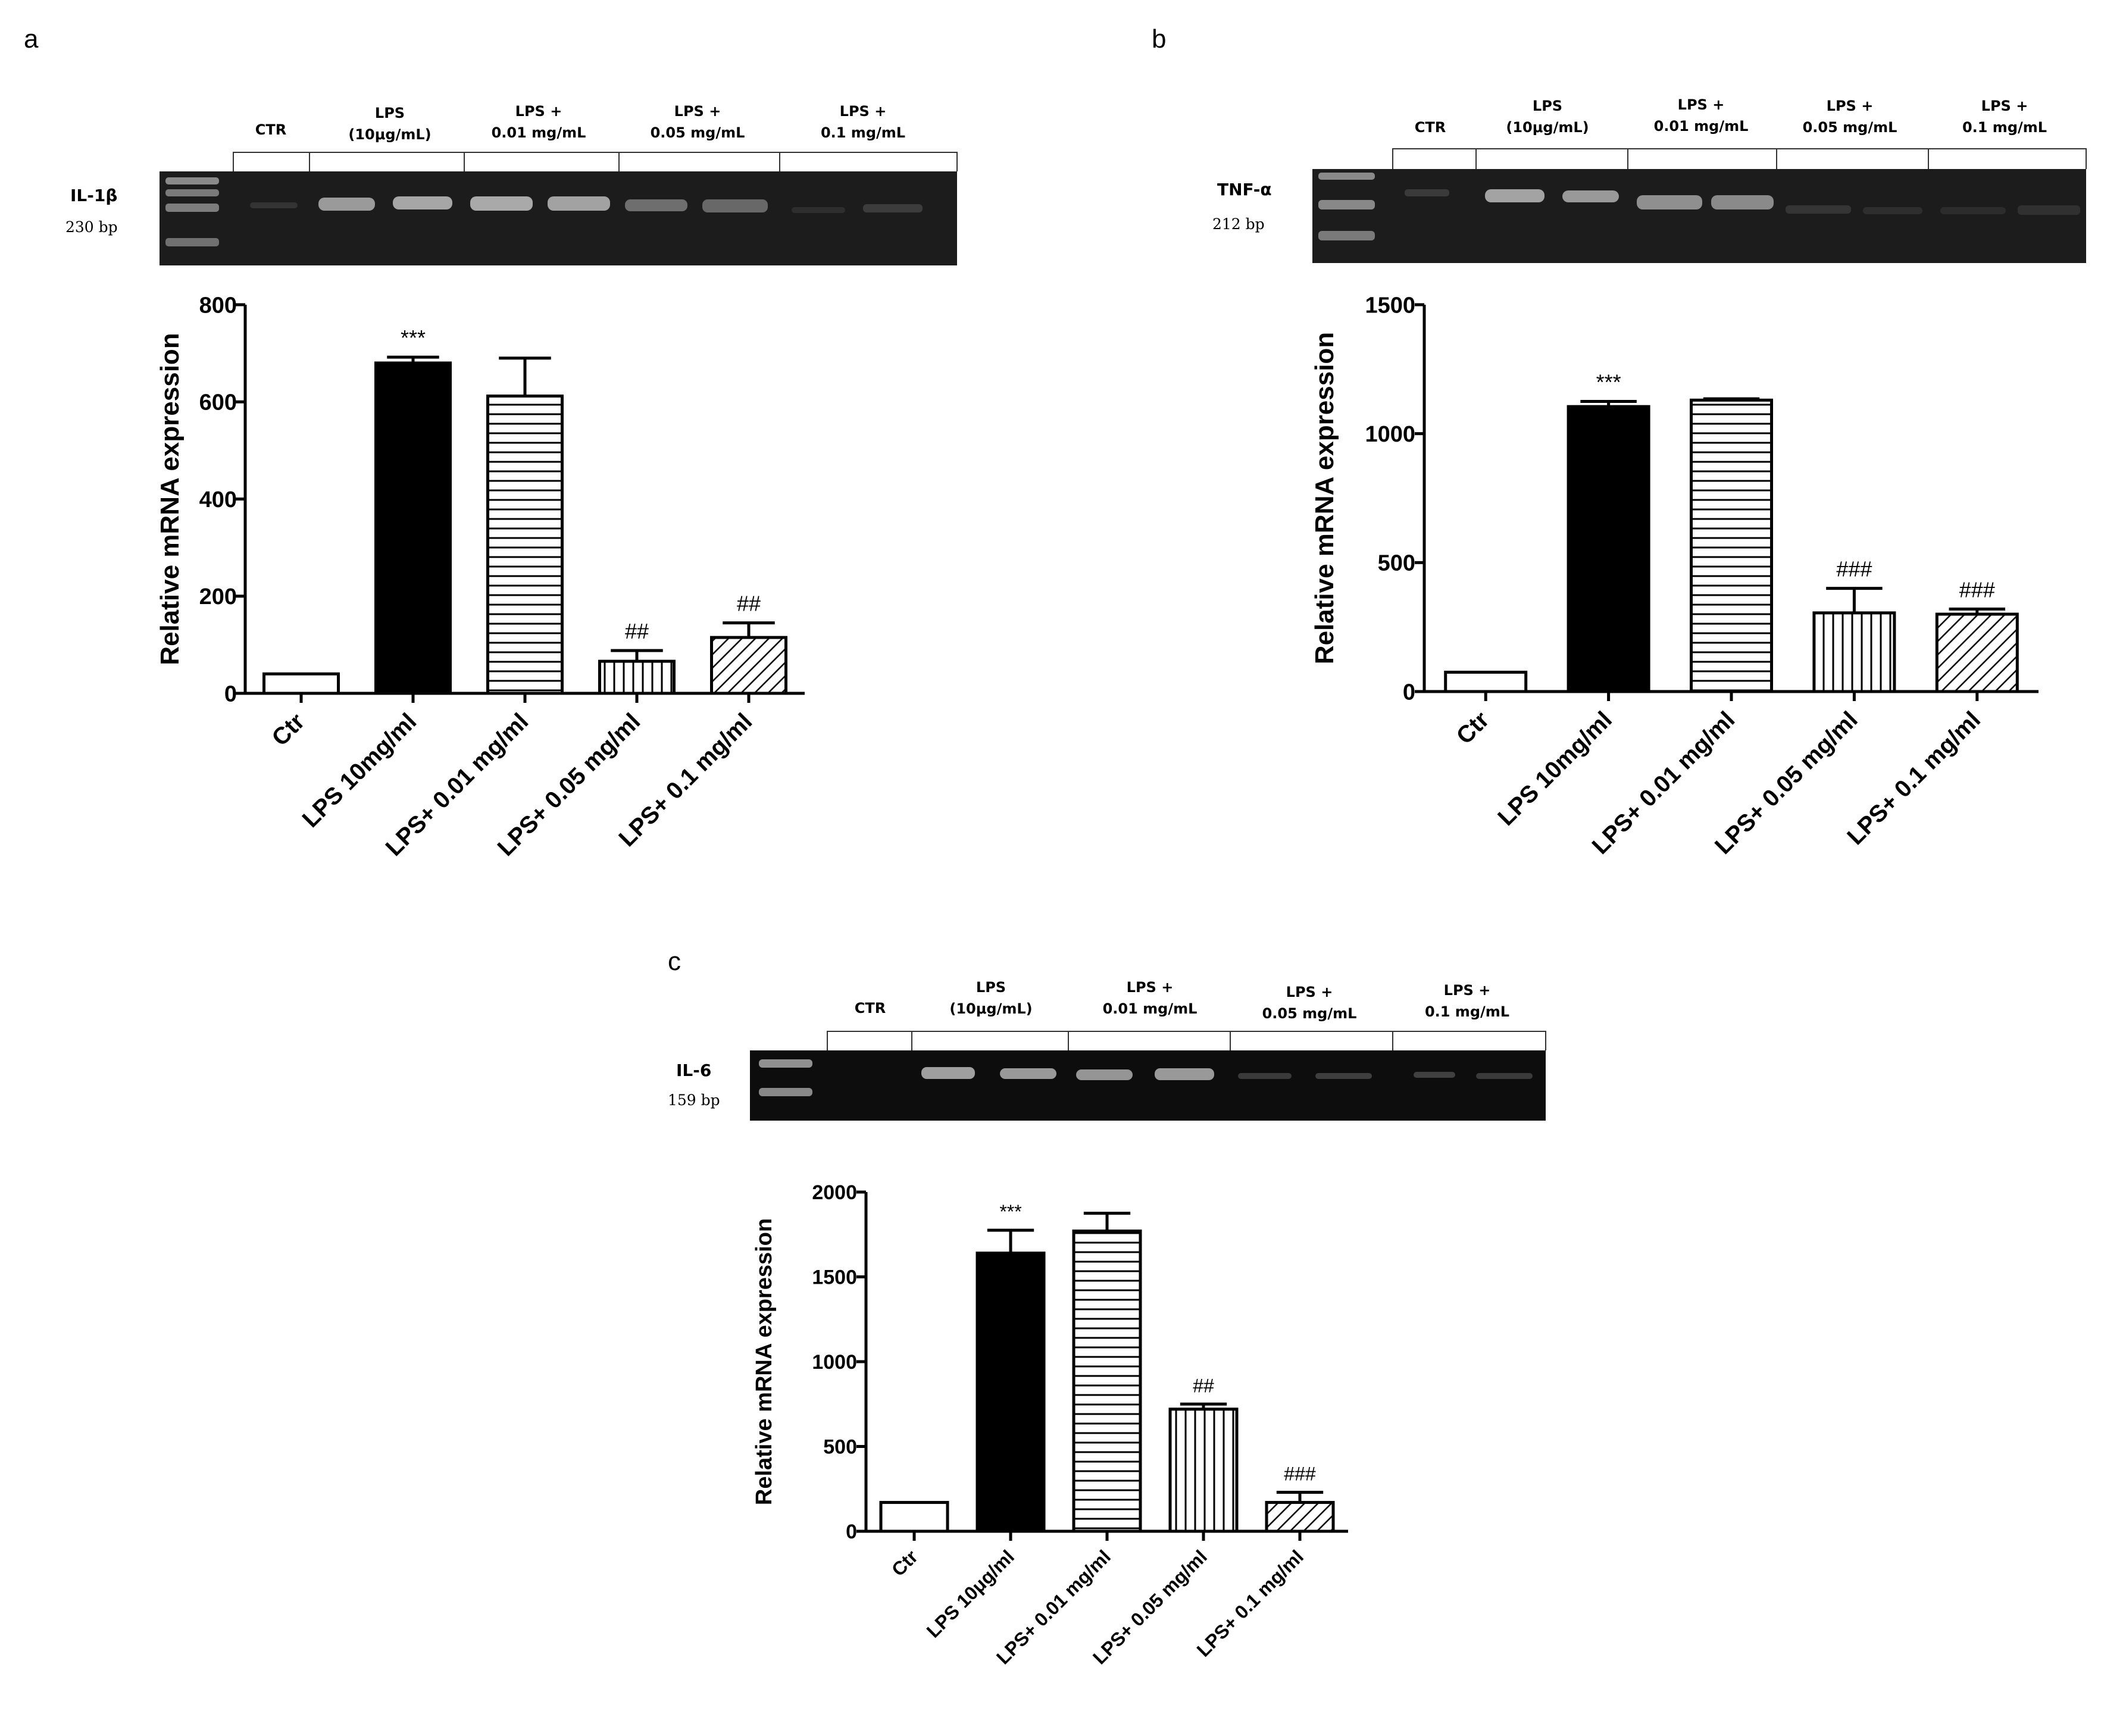  What do you see at coordinates (693, 1070) in the screenshot?
I see `gene-label: IL-6` at bounding box center [693, 1070].